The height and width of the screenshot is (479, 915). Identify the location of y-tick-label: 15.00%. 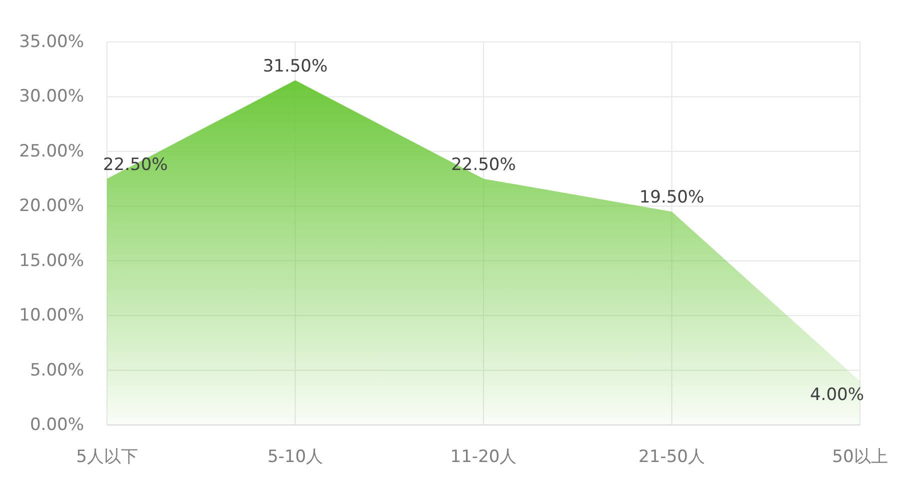
(51, 260).